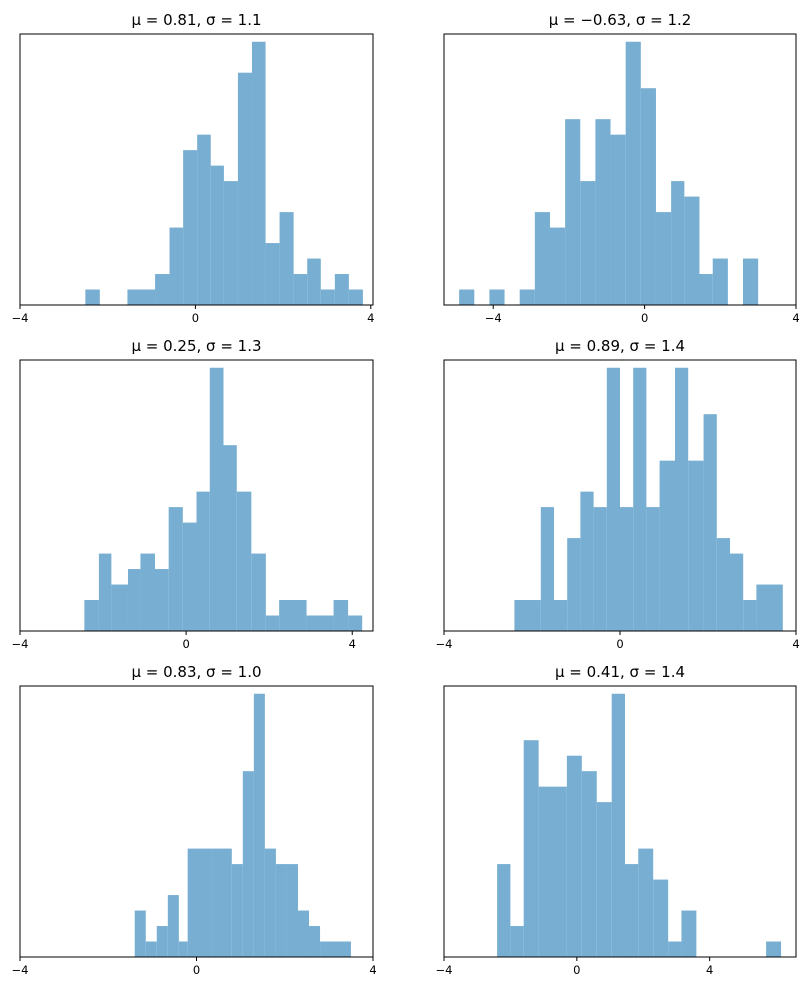 This screenshot has width=809, height=991. I want to click on subplot-1: −4 0 4 μ = 0.81, σ = 1.1, so click(193, 168).